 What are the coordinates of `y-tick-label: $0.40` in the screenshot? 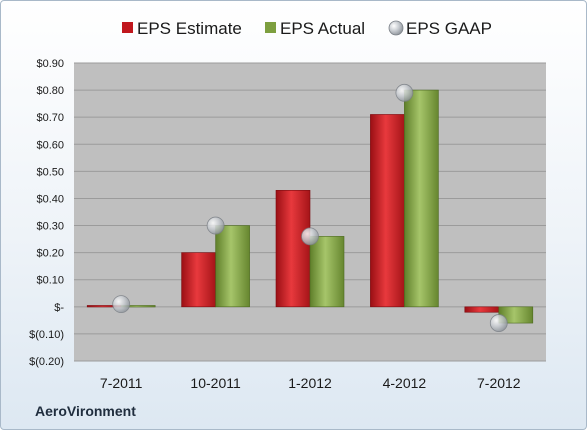 It's located at (50, 199).